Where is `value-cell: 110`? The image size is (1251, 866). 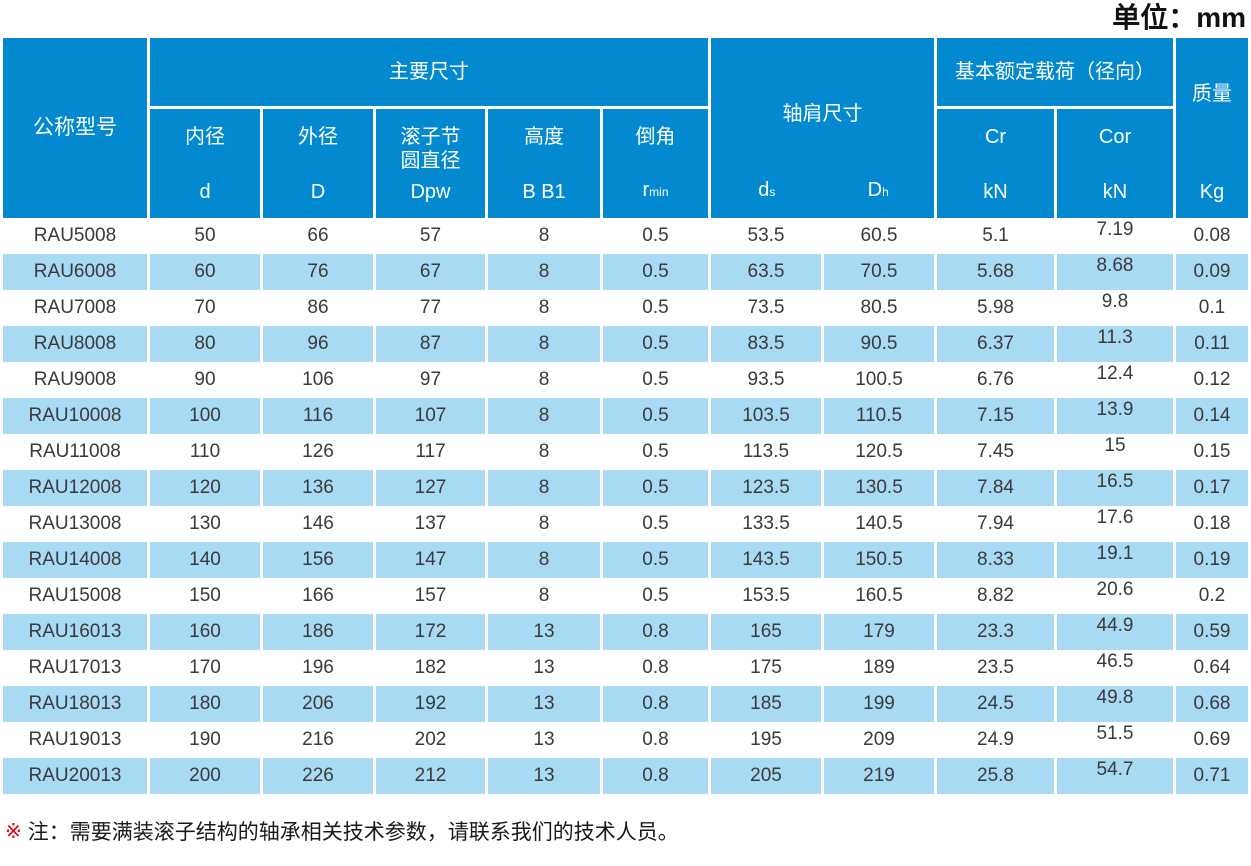
value-cell: 110 is located at coordinates (205, 451).